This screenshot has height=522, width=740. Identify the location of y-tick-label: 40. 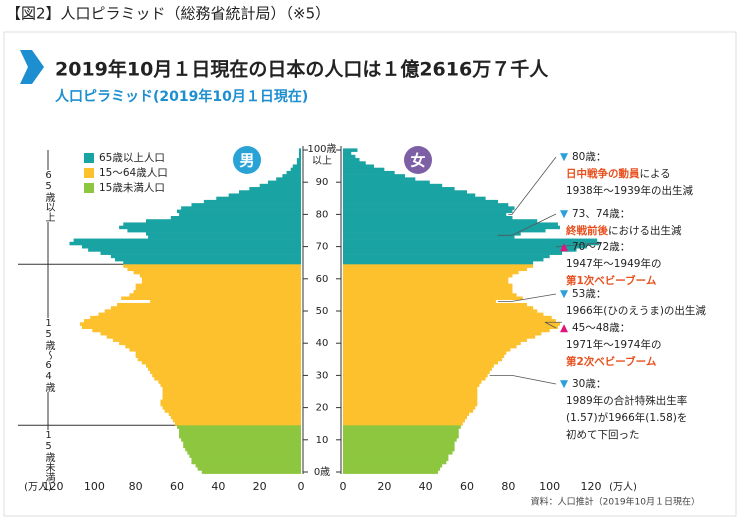
(322, 343).